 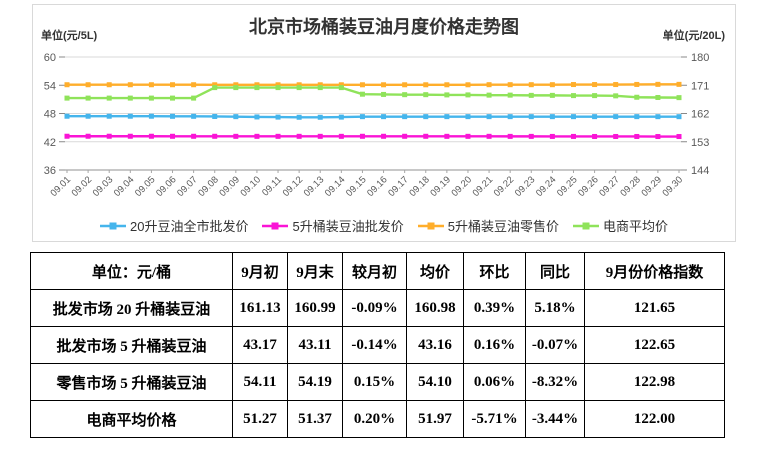 I want to click on table-header-cell: 环比, so click(x=494, y=271).